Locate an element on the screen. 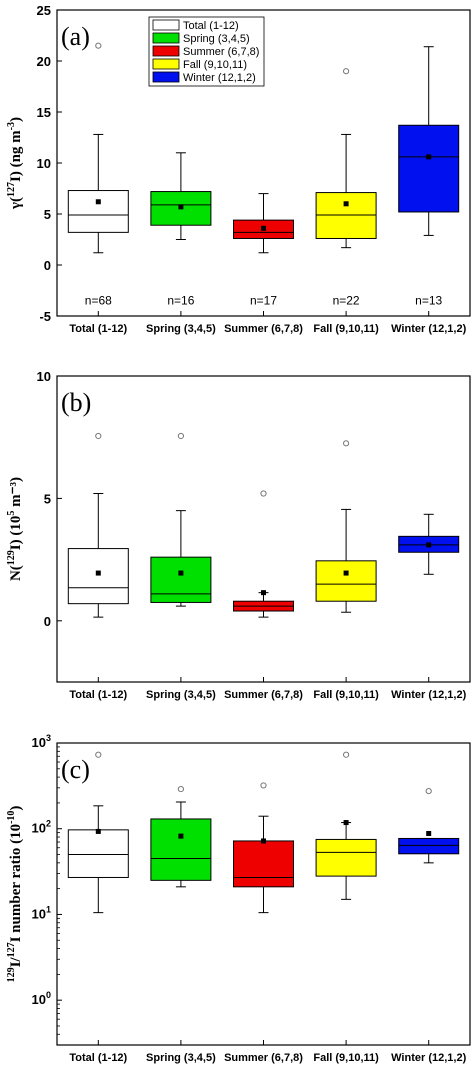 This screenshot has height=1071, width=474. legend-label: Total (1-12) is located at coordinates (211, 26).